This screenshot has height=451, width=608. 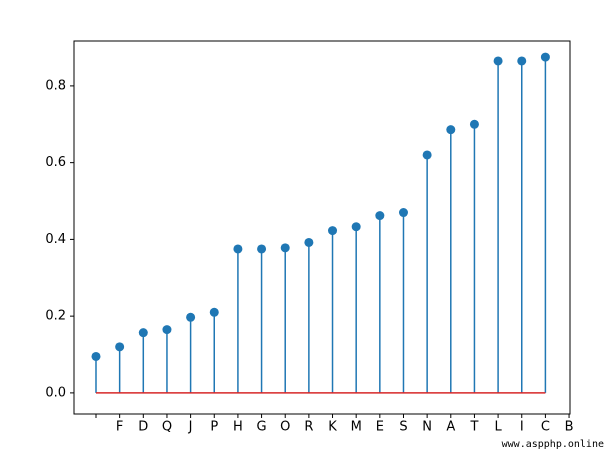 I want to click on x-tick-label: A, so click(x=450, y=427).